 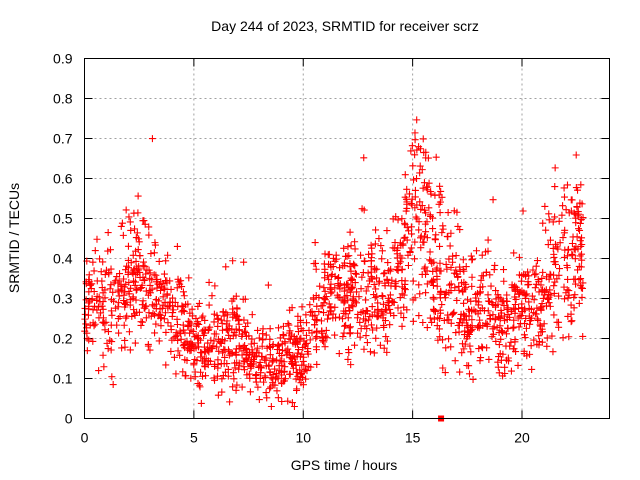 I want to click on y-axis-label: SRMTID / TECUs, so click(x=14, y=238).